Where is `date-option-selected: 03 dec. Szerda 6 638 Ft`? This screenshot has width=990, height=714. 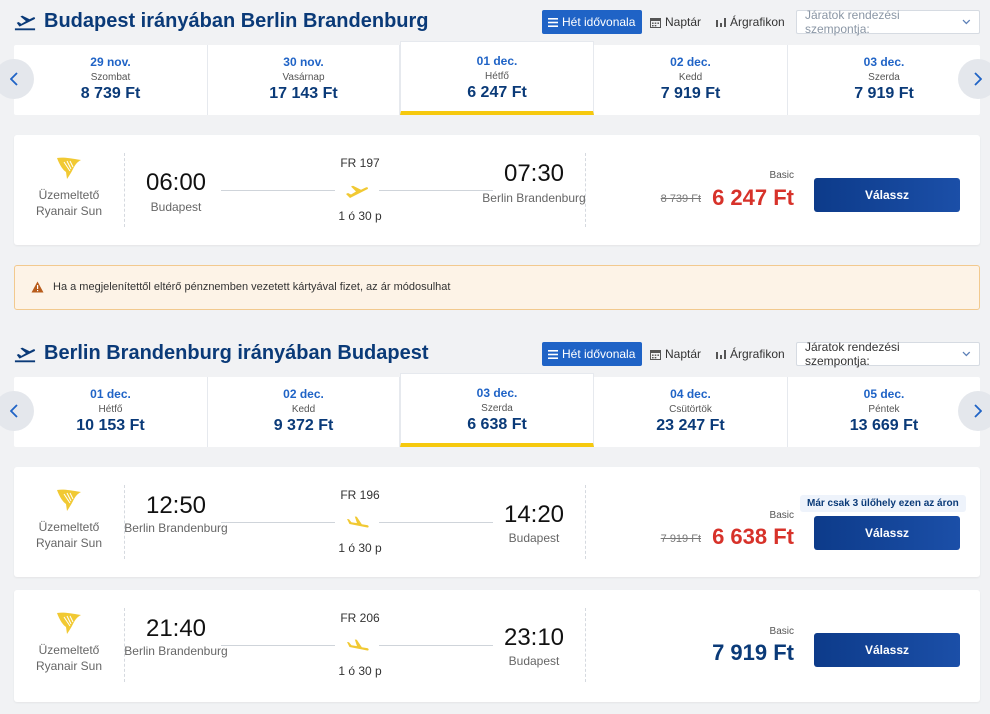
date-option-selected: 03 dec. Szerda 6 638 Ft is located at coordinates (497, 410).